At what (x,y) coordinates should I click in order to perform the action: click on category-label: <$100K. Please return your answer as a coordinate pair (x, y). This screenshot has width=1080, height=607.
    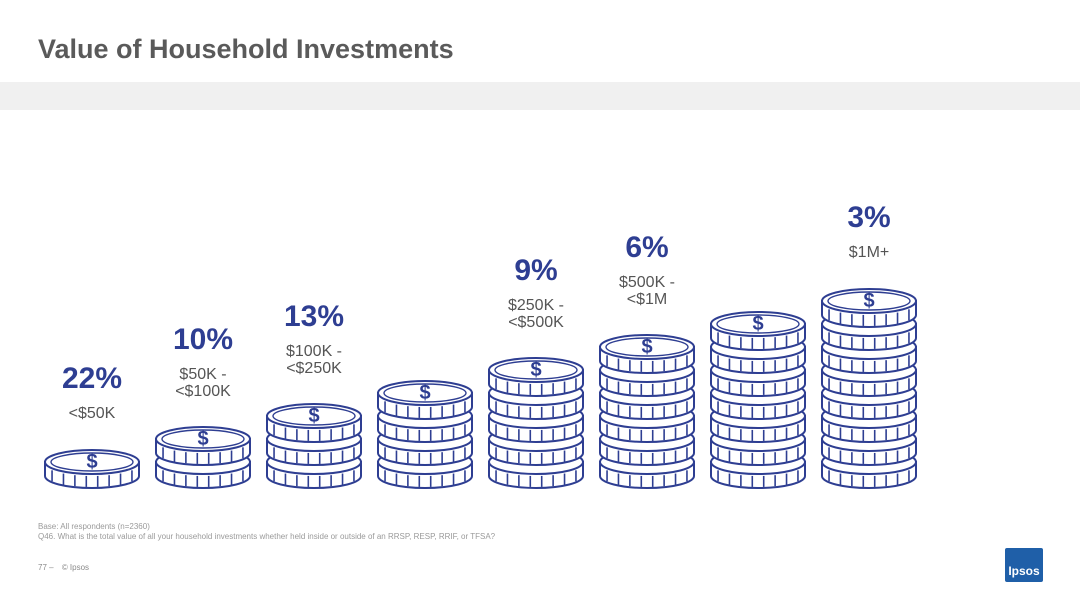
    Looking at the image, I should click on (203, 391).